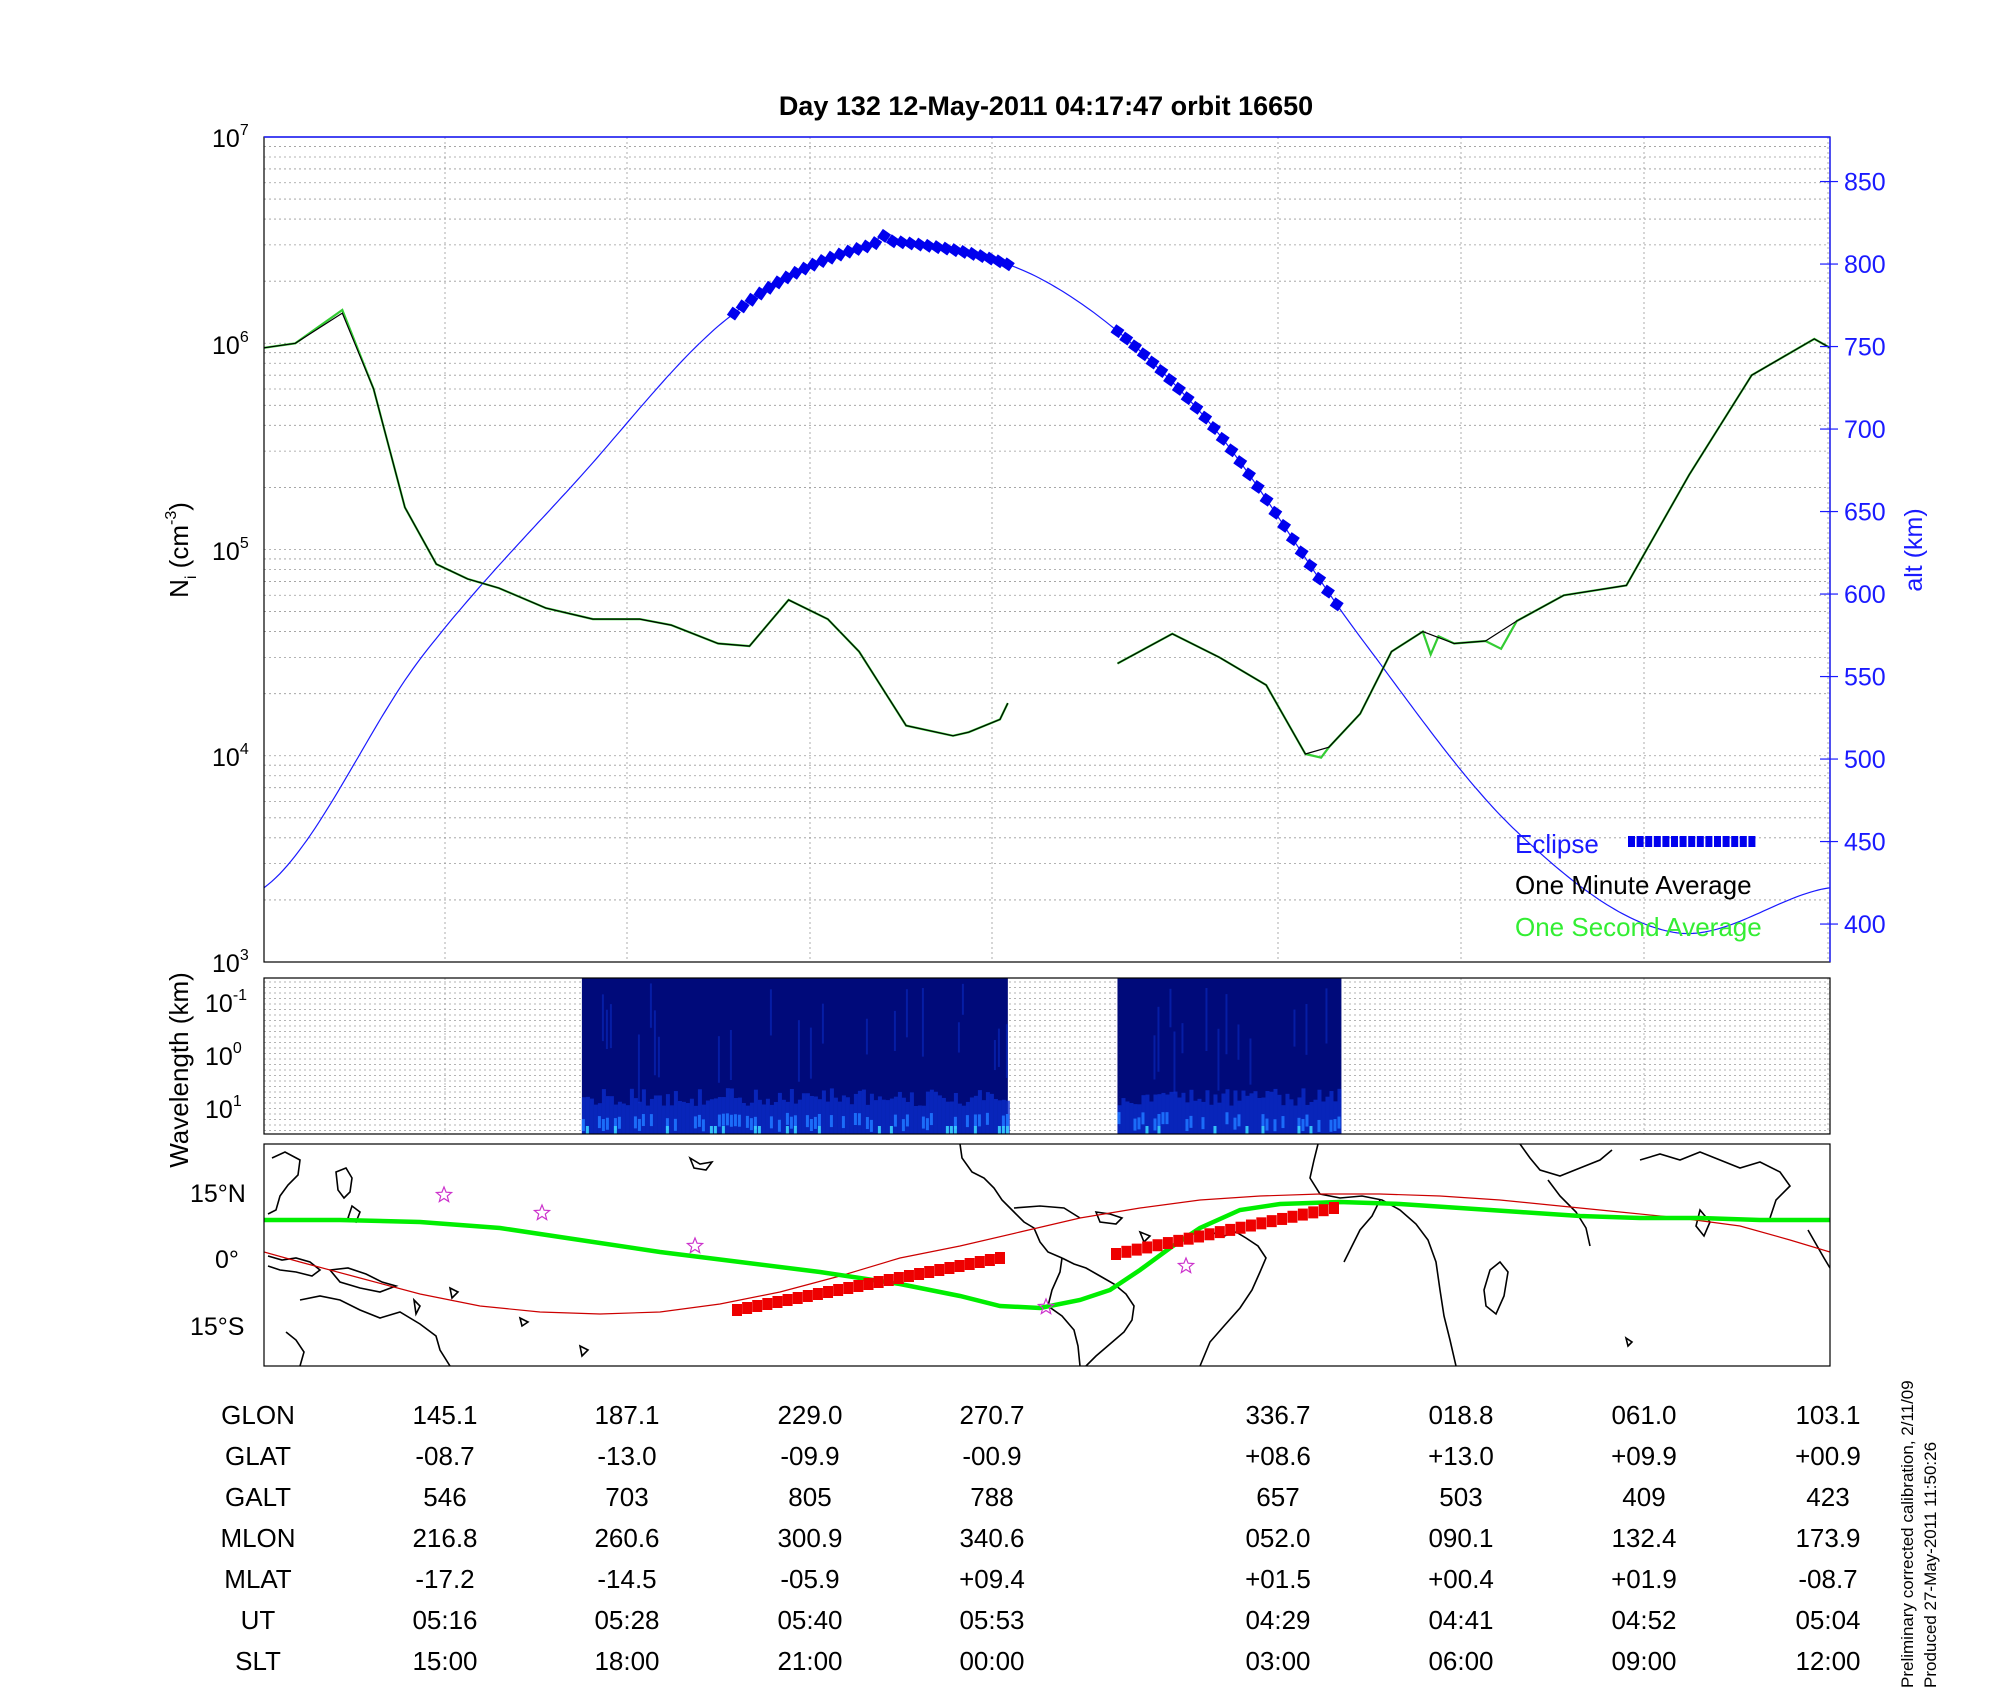 The image size is (2000, 1700). Describe the element at coordinates (1460, 1497) in the screenshot. I see `table-cell: 503` at that location.